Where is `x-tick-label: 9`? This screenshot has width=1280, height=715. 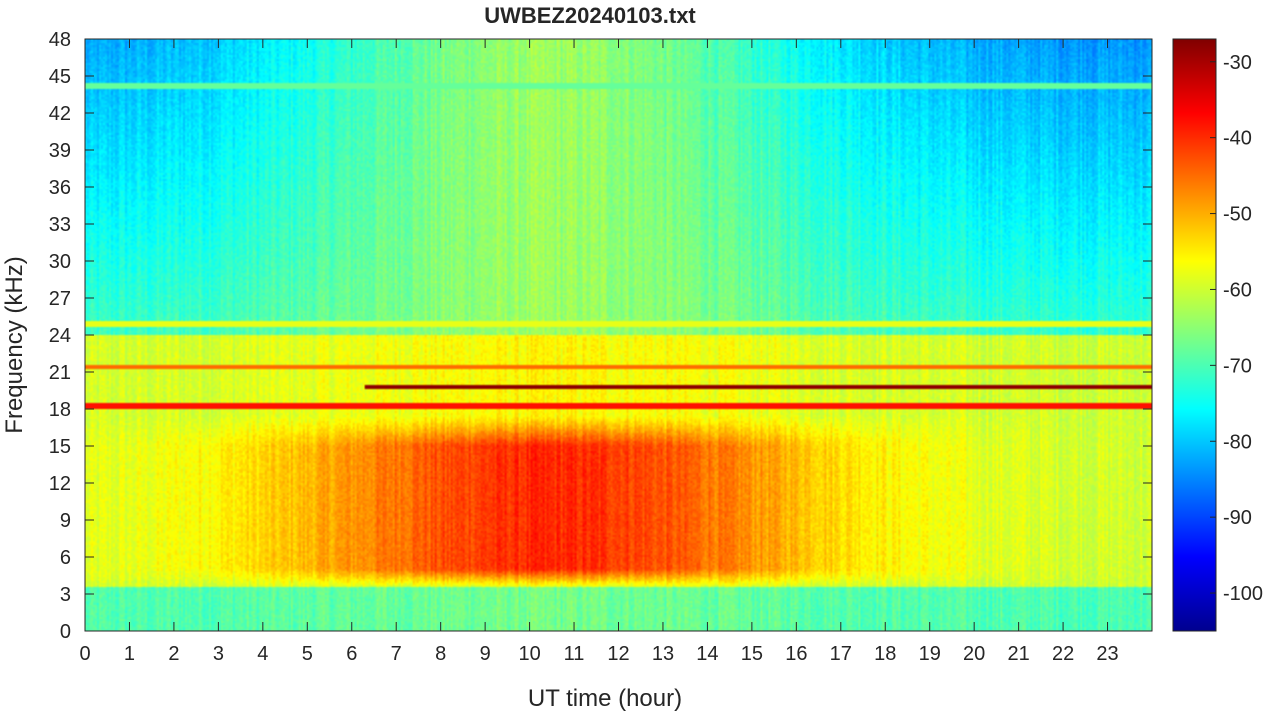 x-tick-label: 9 is located at coordinates (485, 654).